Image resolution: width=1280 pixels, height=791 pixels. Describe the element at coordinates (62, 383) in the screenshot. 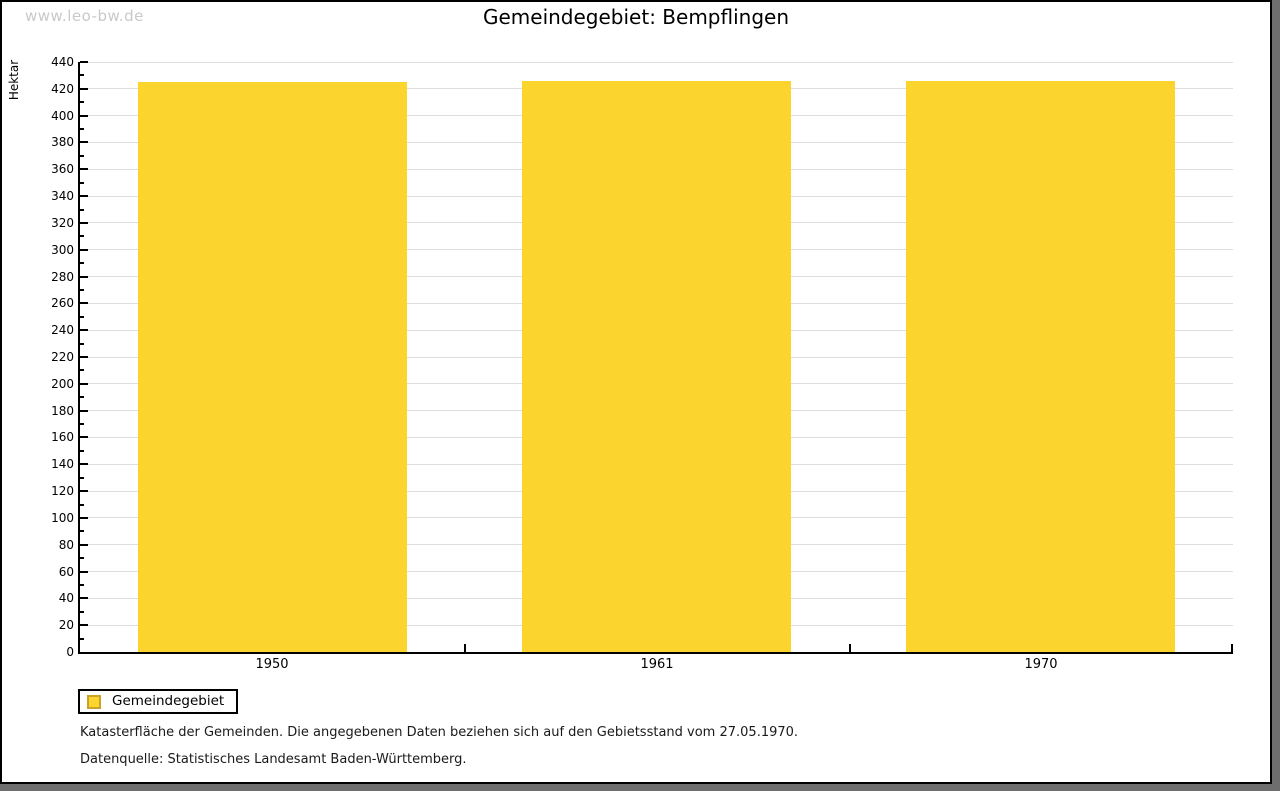

I see `y-tick-label-200: 200` at that location.